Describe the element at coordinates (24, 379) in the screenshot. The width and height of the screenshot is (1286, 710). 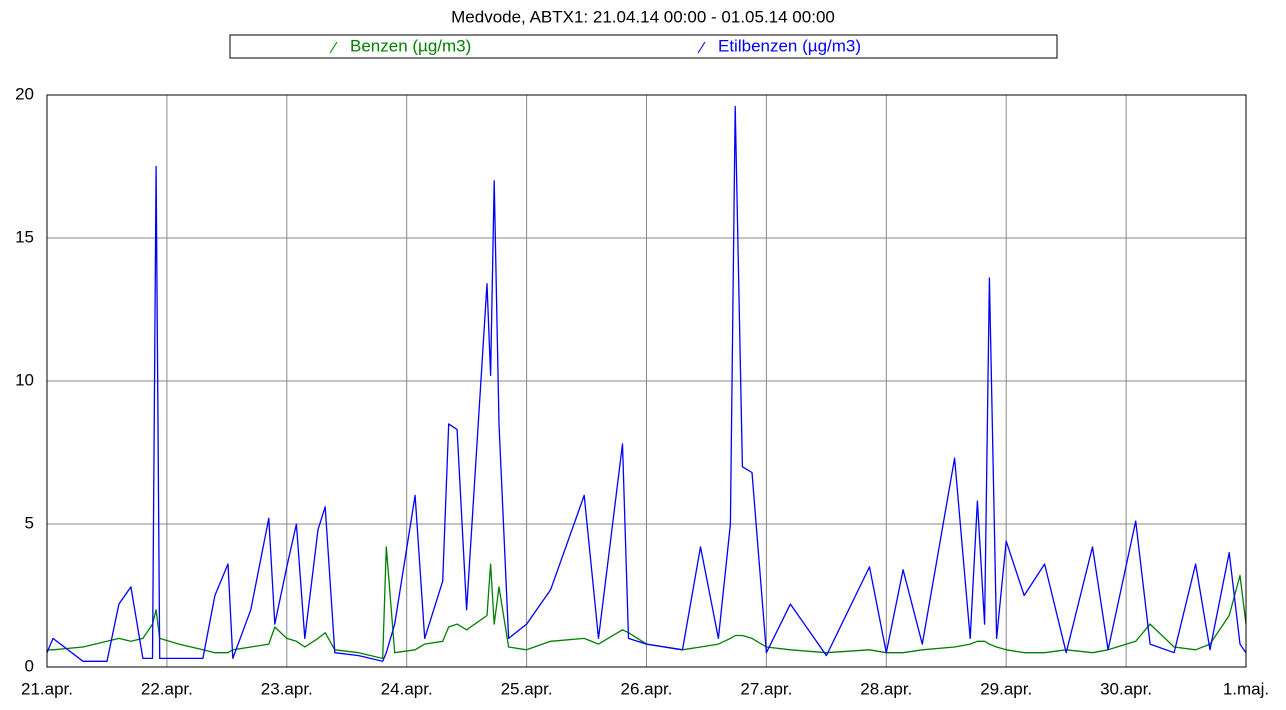
I see `y-tick-label: 10` at that location.